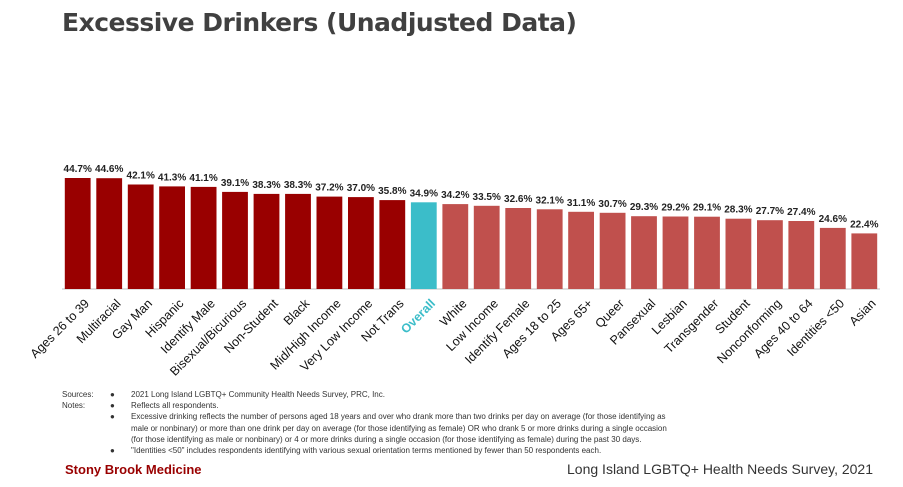 Image resolution: width=903 pixels, height=487 pixels. What do you see at coordinates (612, 204) in the screenshot?
I see `data-label: 30.7%` at bounding box center [612, 204].